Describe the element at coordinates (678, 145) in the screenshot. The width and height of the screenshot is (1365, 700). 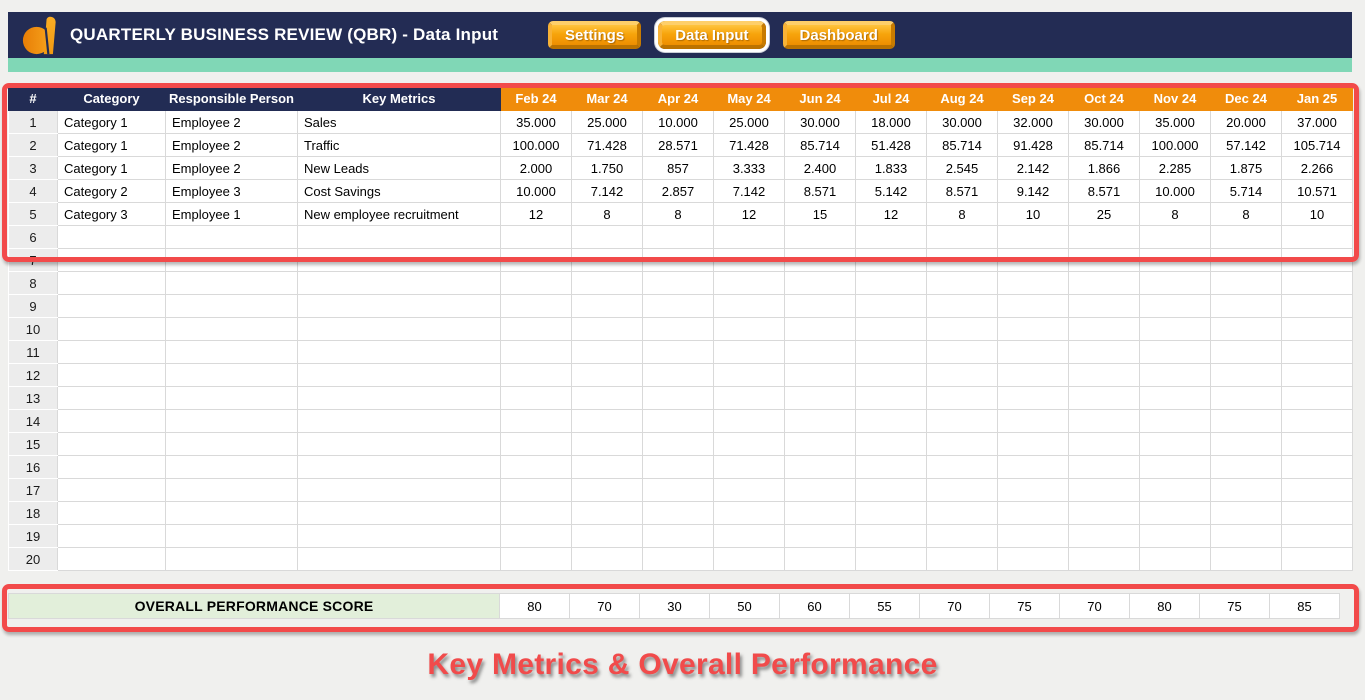
I see `value-cell: 28.571` at that location.